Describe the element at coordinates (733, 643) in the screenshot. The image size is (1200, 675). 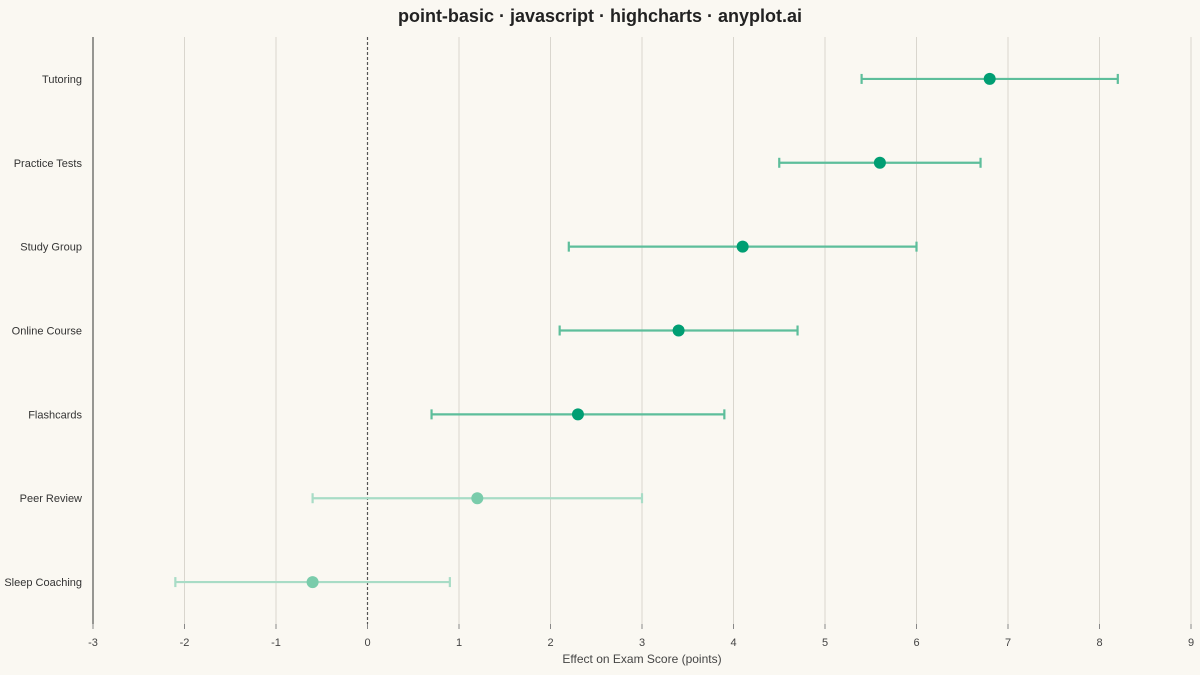
I see `x-tick-label: 4` at that location.